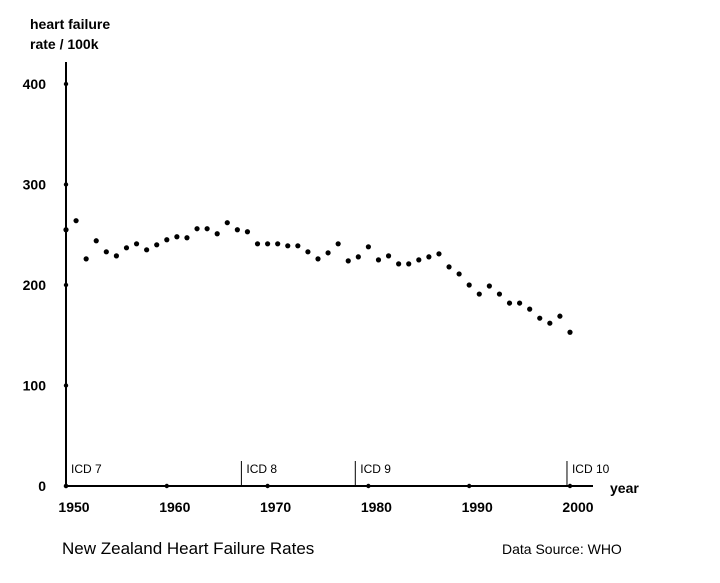 The height and width of the screenshot is (583, 720). Describe the element at coordinates (35, 185) in the screenshot. I see `y-tick-label: 300` at that location.